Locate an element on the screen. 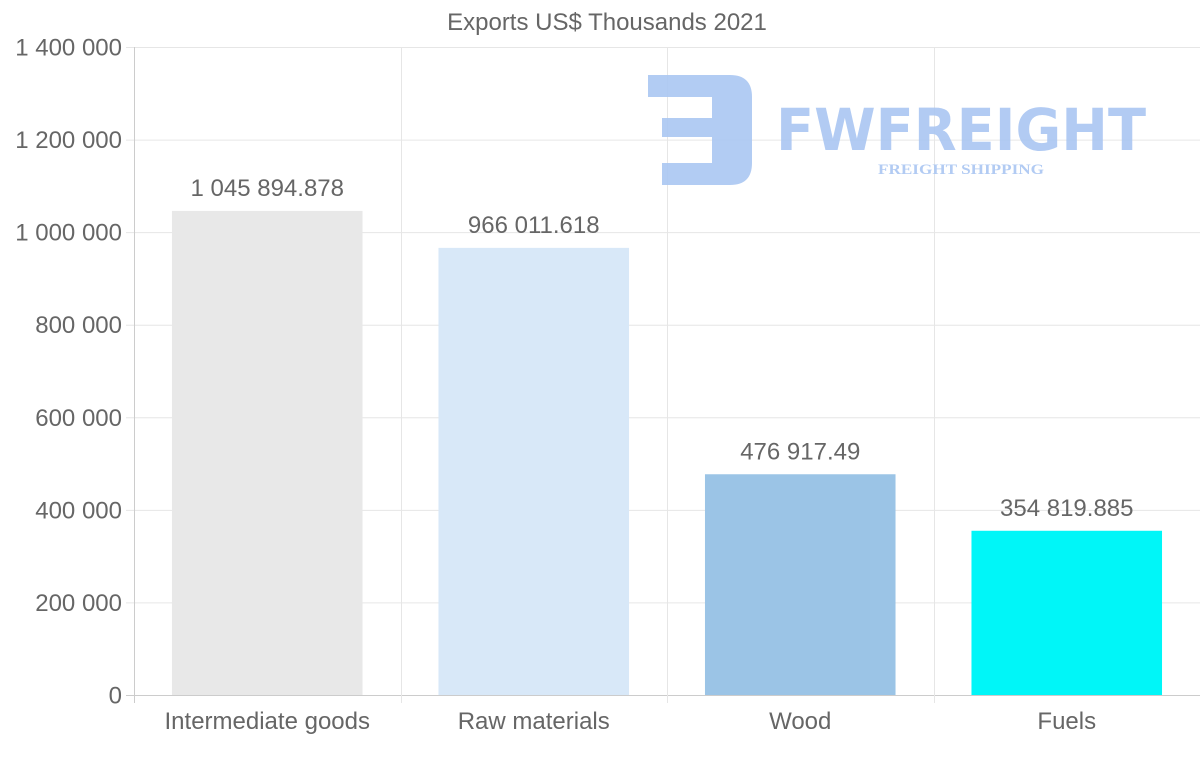  x-tick-label: Wood is located at coordinates (800, 721).